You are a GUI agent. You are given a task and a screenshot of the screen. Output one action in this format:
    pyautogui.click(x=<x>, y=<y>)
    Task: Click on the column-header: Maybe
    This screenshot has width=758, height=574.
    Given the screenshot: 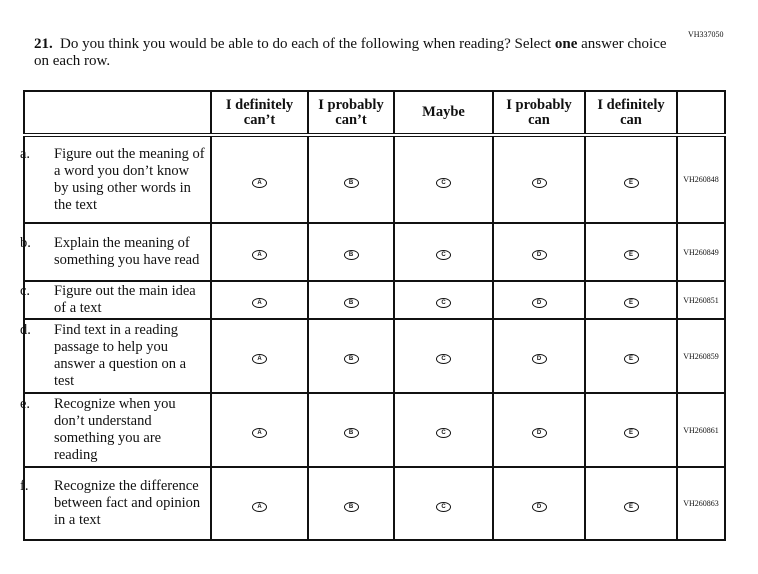 What is the action you would take?
    pyautogui.click(x=443, y=113)
    